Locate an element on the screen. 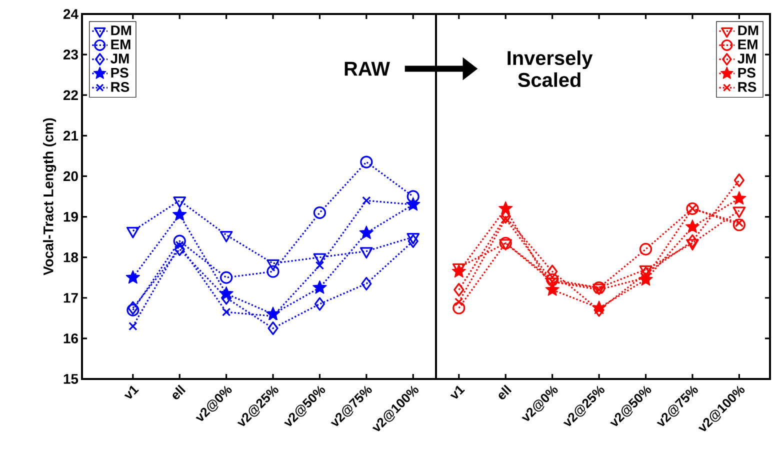  y-tick-label: 17 is located at coordinates (71, 298).